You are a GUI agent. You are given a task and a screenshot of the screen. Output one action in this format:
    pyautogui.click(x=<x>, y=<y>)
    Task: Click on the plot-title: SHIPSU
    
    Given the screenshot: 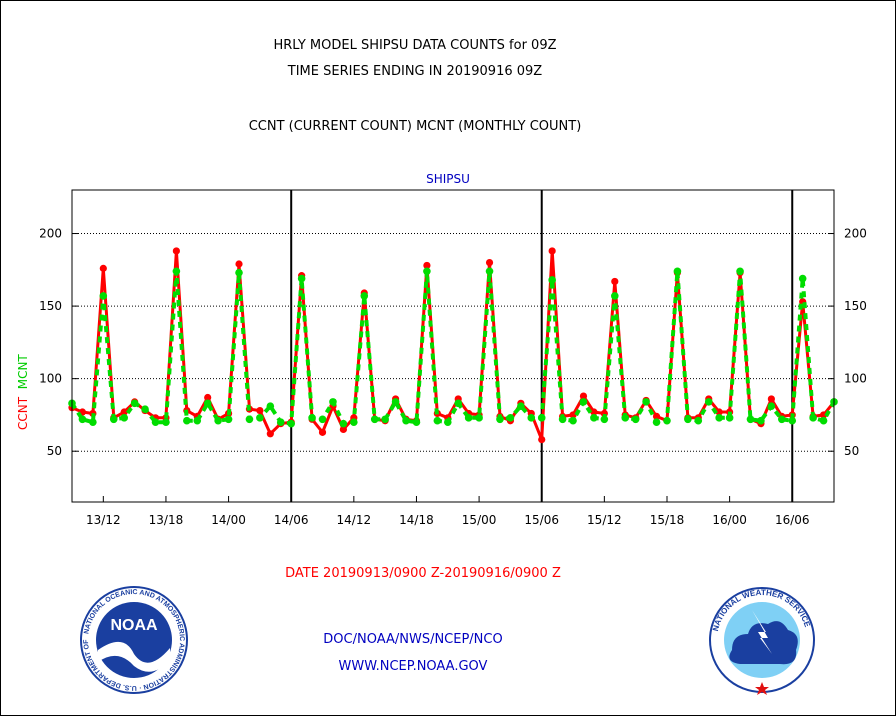 What is the action you would take?
    pyautogui.click(x=448, y=179)
    